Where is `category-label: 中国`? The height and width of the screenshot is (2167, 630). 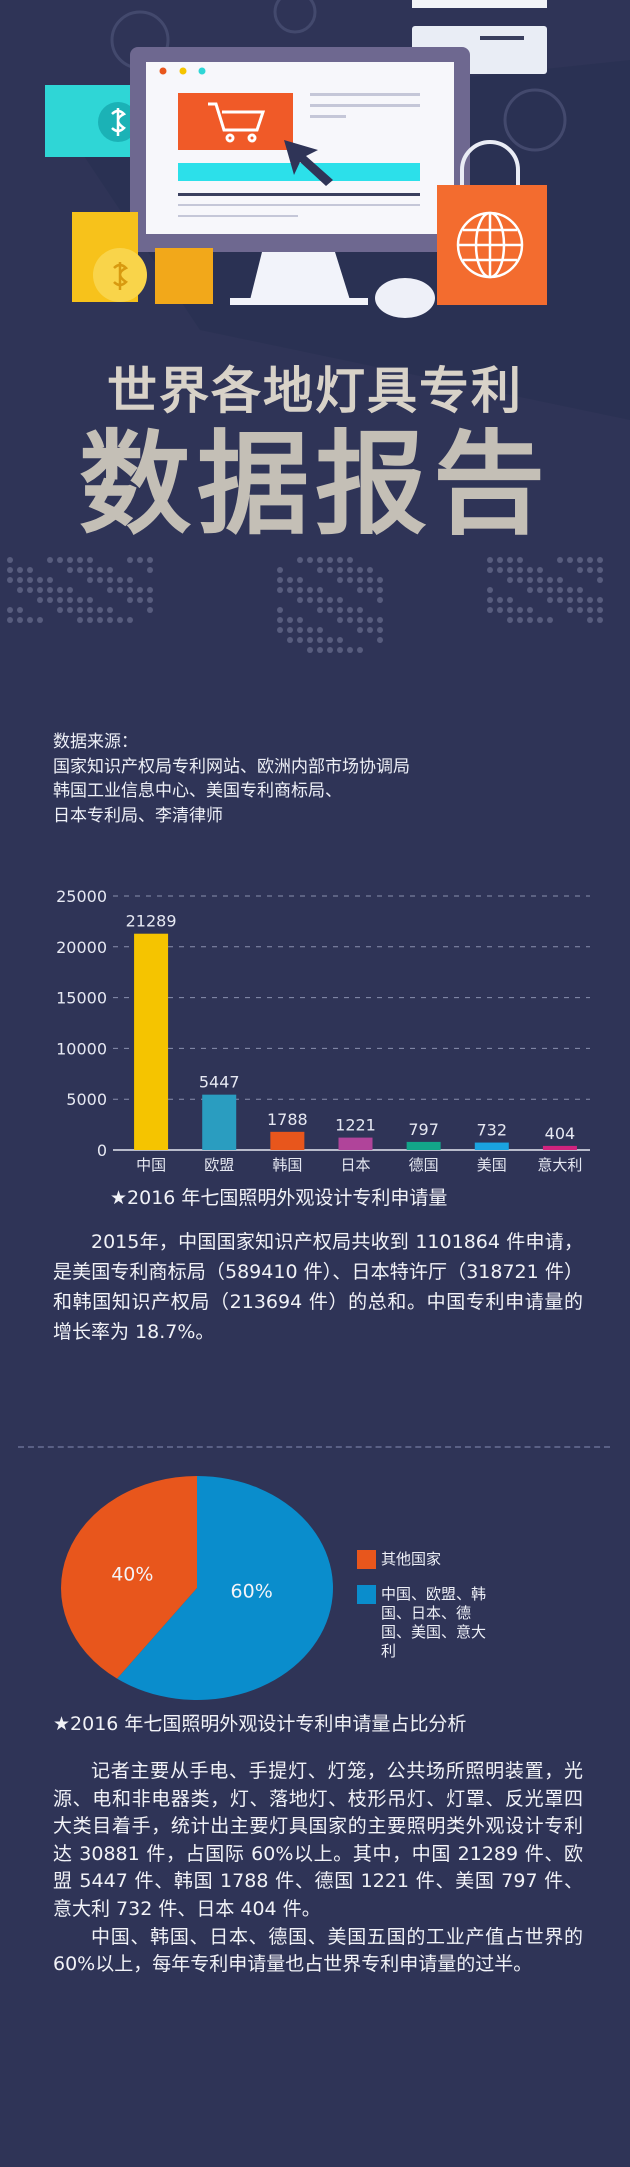
category-label: 中国 is located at coordinates (151, 1165).